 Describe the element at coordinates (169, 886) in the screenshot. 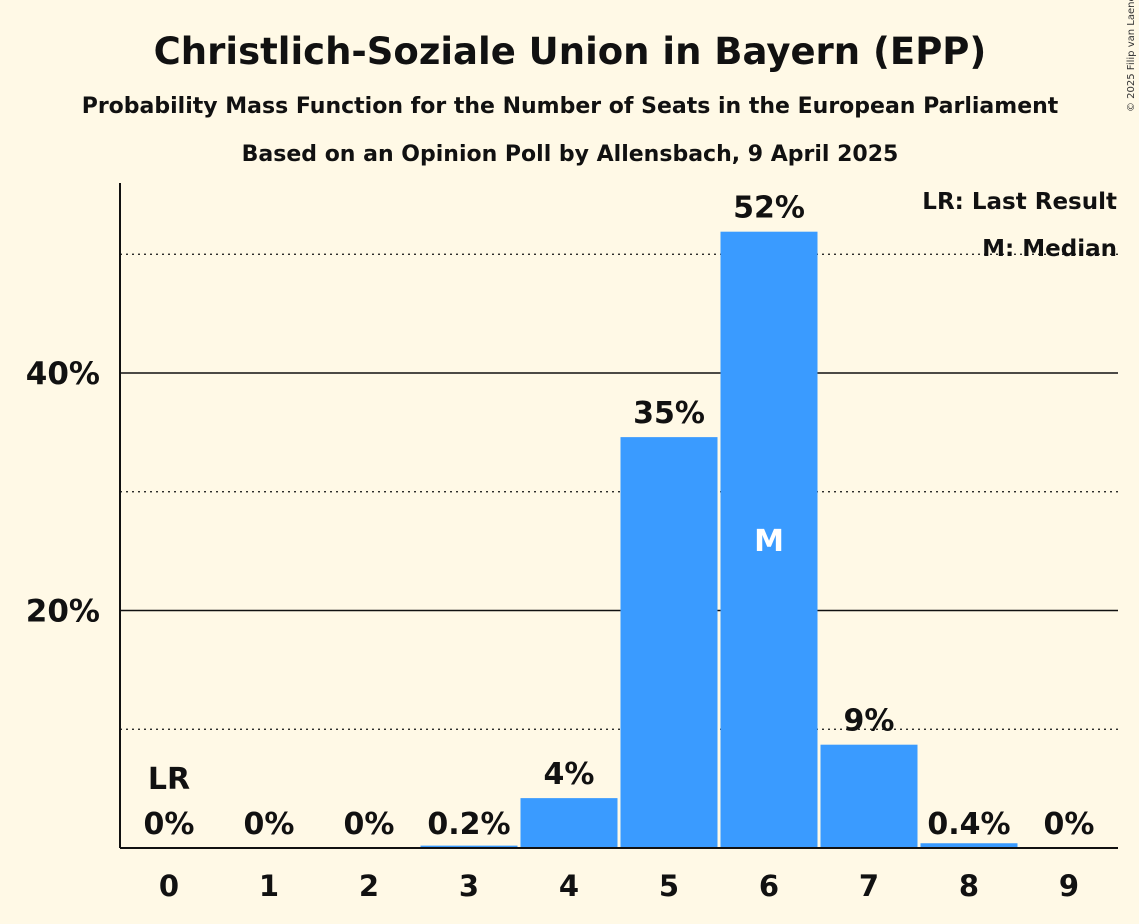

I see `x-tick-label: 0` at that location.